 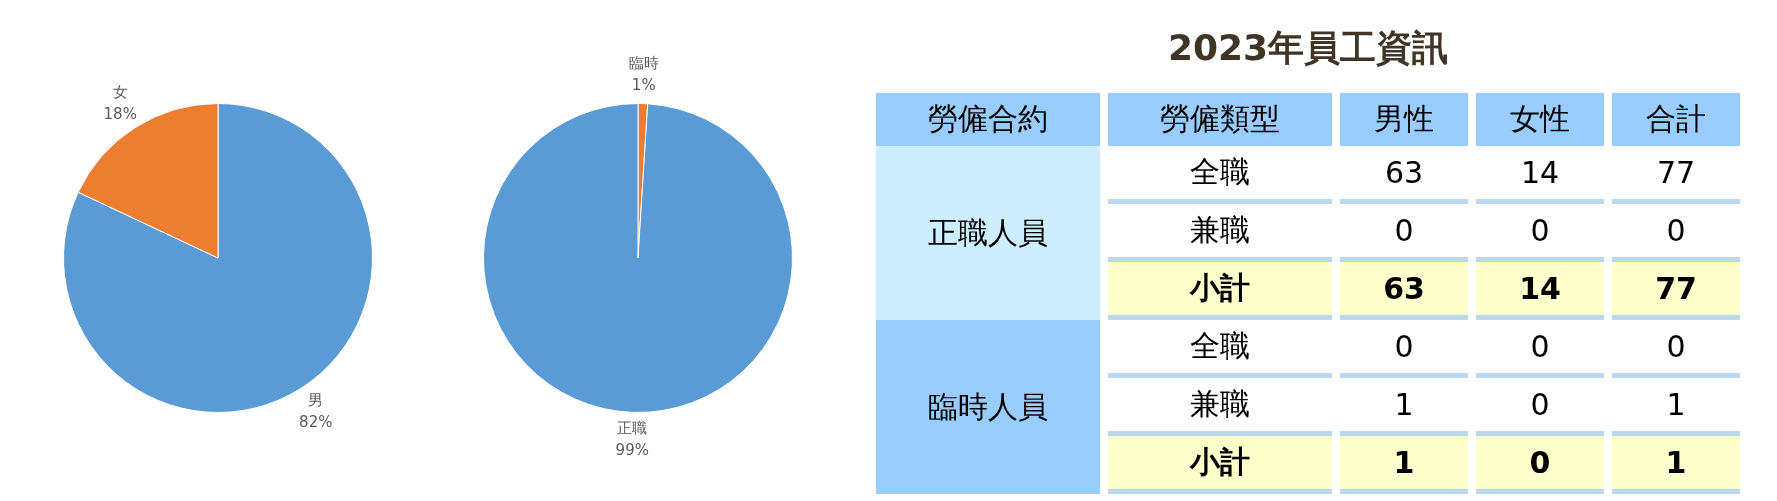 I want to click on data-label: 82%, so click(x=316, y=421).